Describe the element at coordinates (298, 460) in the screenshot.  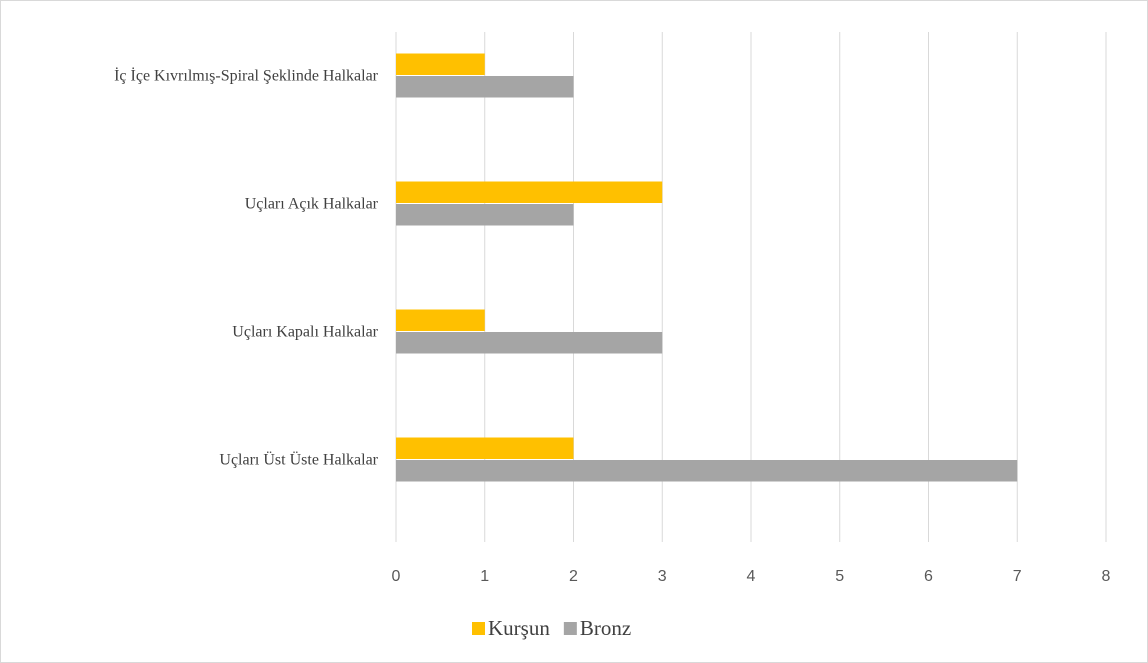
I see `y-tick-label: Uçları Üst Üste Halkalar` at that location.